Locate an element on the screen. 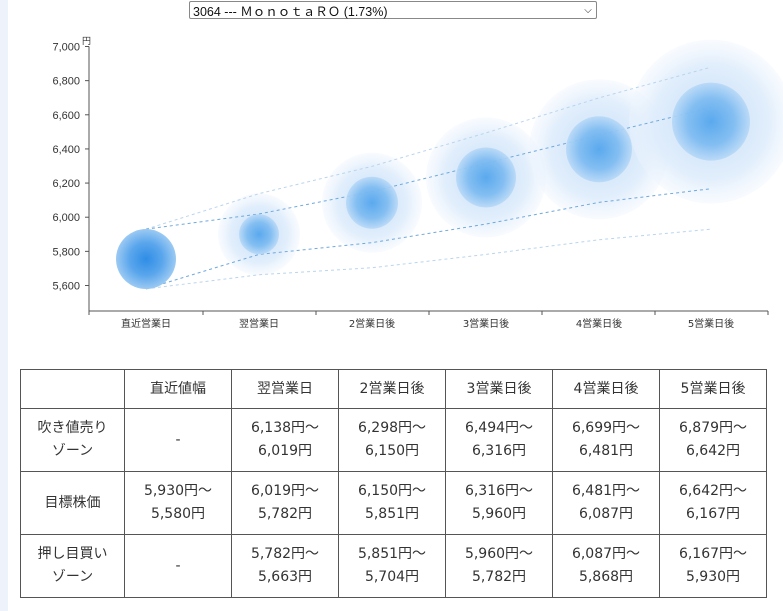  y-tick-label: 6,400 is located at coordinates (66, 150).